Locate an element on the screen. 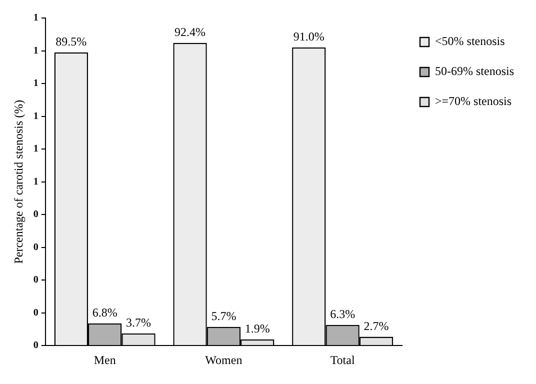 Image resolution: width=536 pixels, height=384 pixels. data-label: 92.4% is located at coordinates (190, 32).